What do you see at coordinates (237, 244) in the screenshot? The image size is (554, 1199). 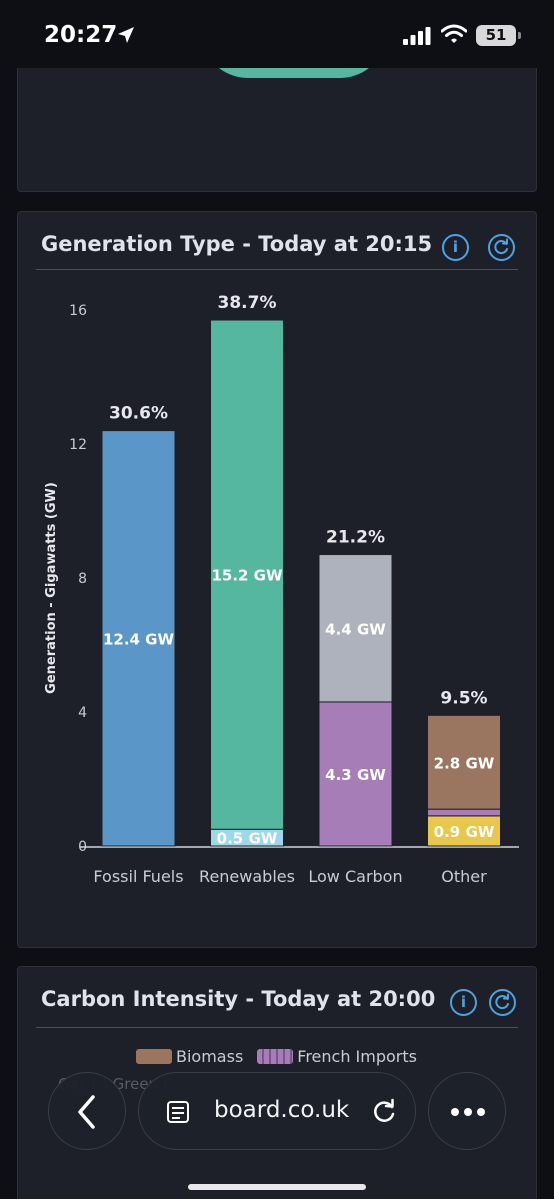 I see `generation-card-title: Generation Type - Today at 20:15` at bounding box center [237, 244].